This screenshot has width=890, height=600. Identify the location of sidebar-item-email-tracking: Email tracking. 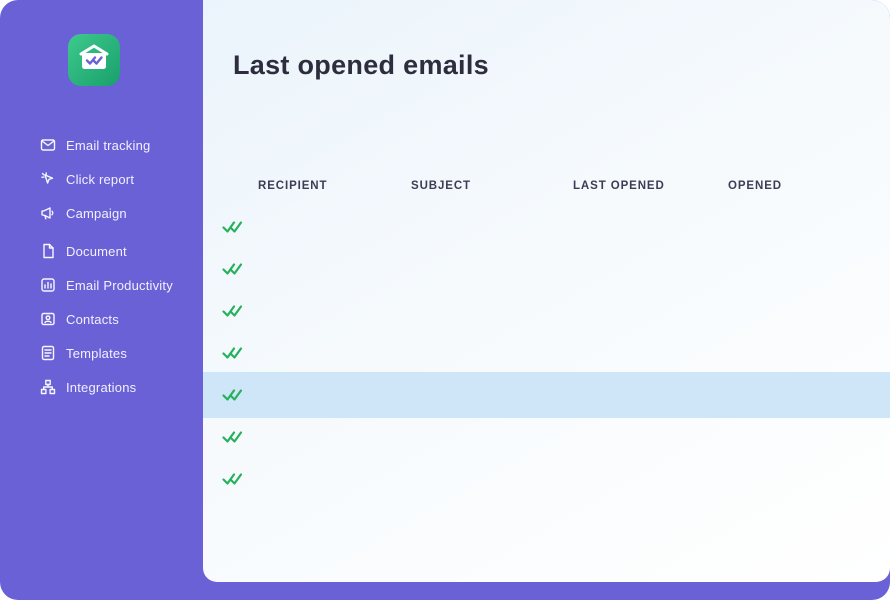
(101, 145).